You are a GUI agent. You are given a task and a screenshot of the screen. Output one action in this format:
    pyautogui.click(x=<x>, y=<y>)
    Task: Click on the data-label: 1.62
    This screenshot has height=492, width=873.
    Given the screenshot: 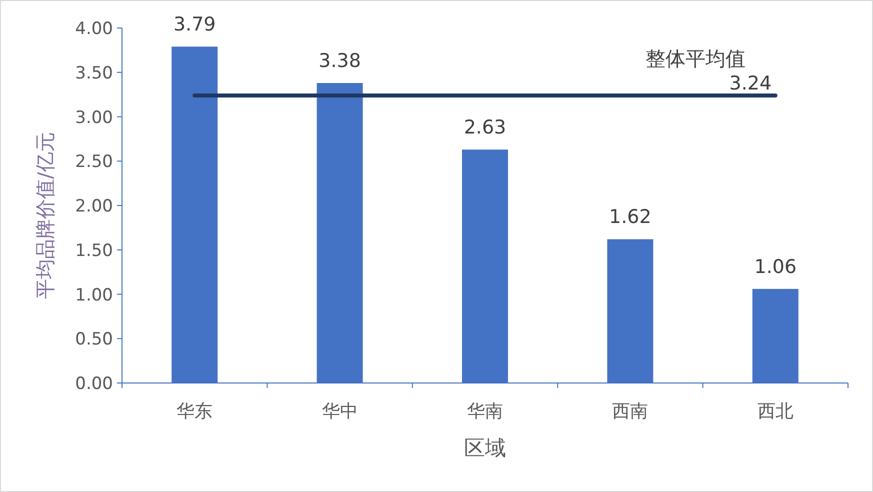 What is the action you would take?
    pyautogui.click(x=630, y=217)
    